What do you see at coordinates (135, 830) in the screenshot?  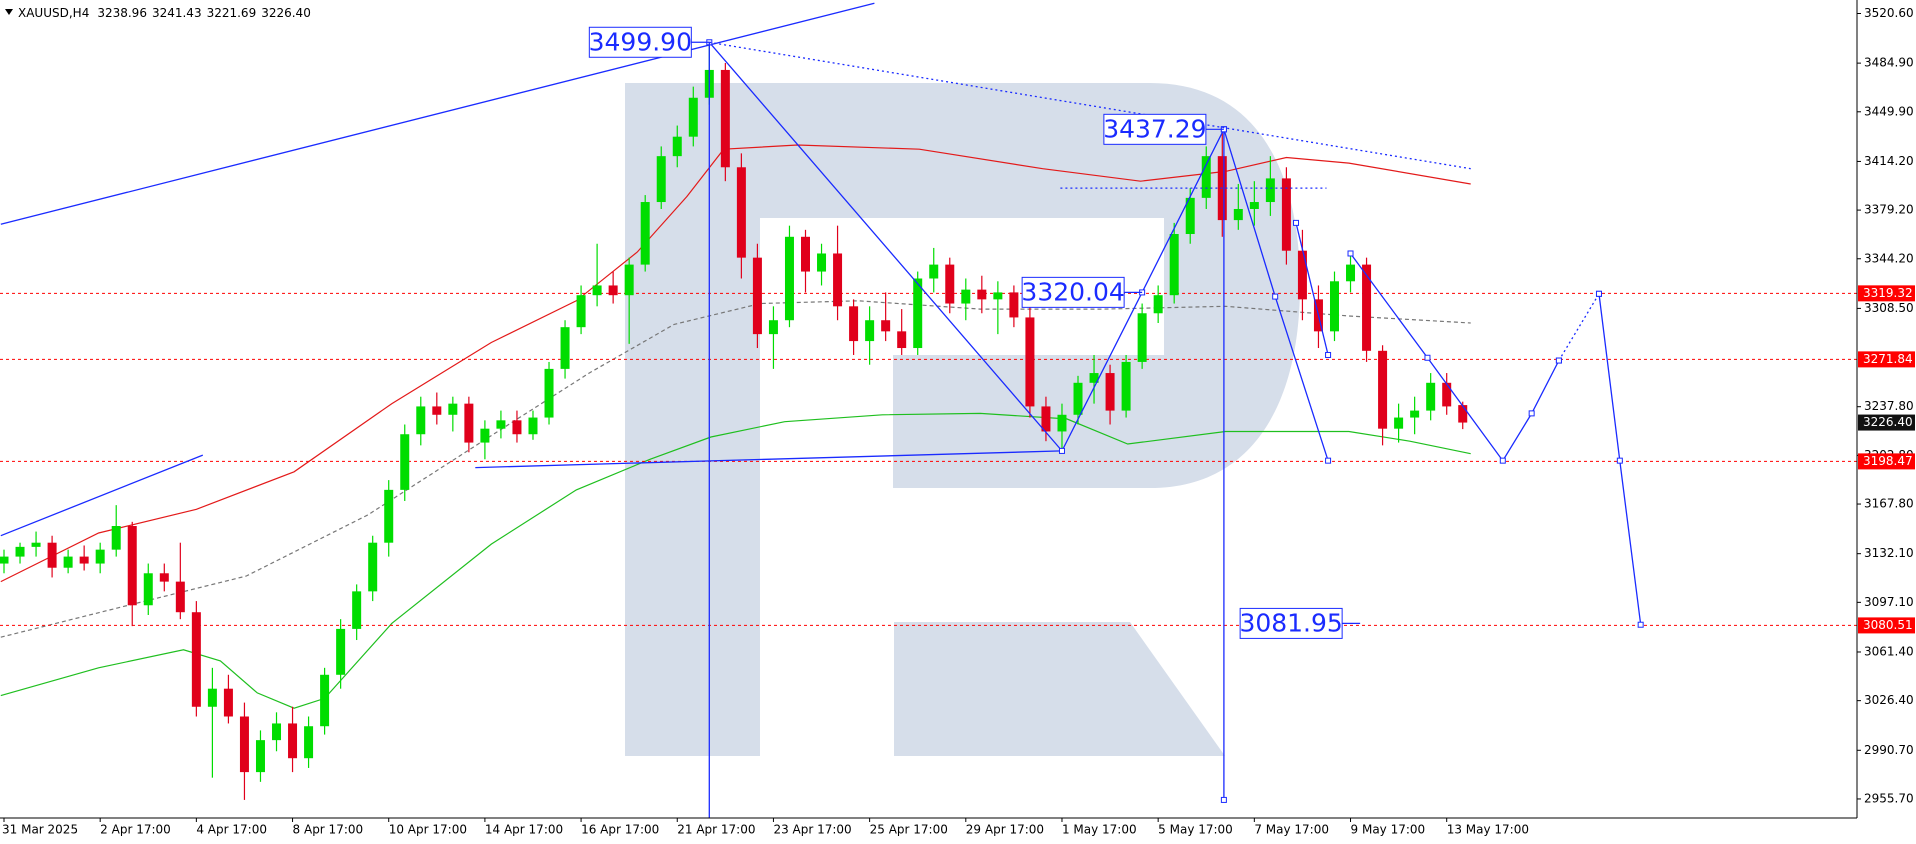 I see `x-tick-label: 2 Apr 17:00` at bounding box center [135, 830].